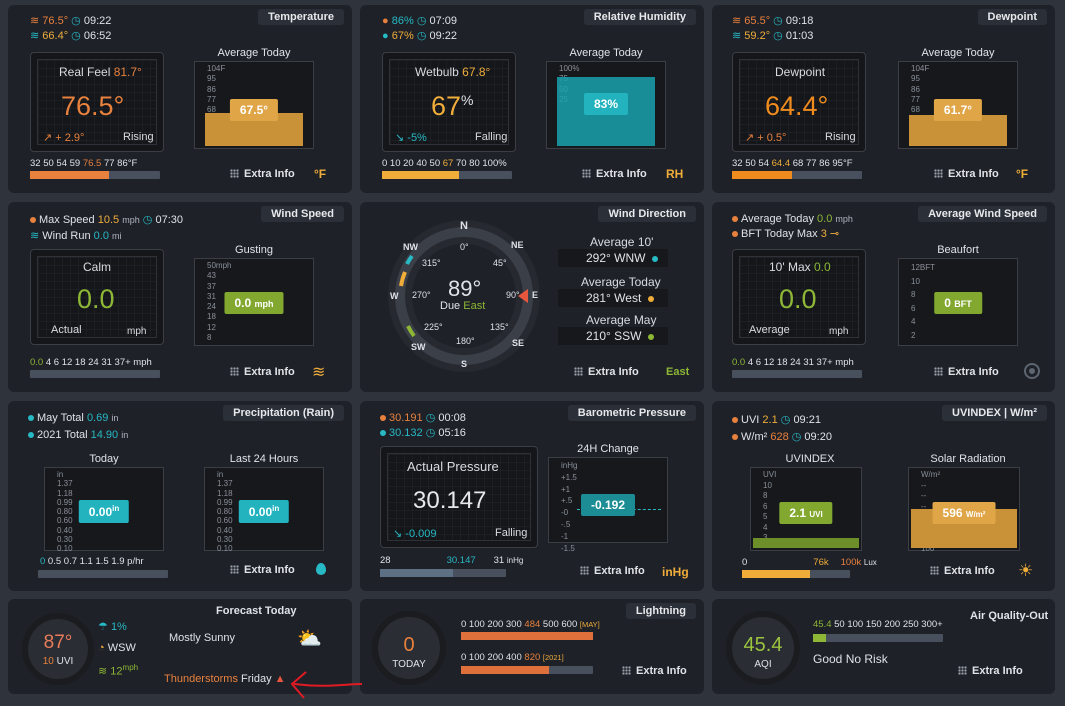 The width and height of the screenshot is (1065, 706). What do you see at coordinates (806, 543) in the screenshot?
I see `gauge-fill` at bounding box center [806, 543].